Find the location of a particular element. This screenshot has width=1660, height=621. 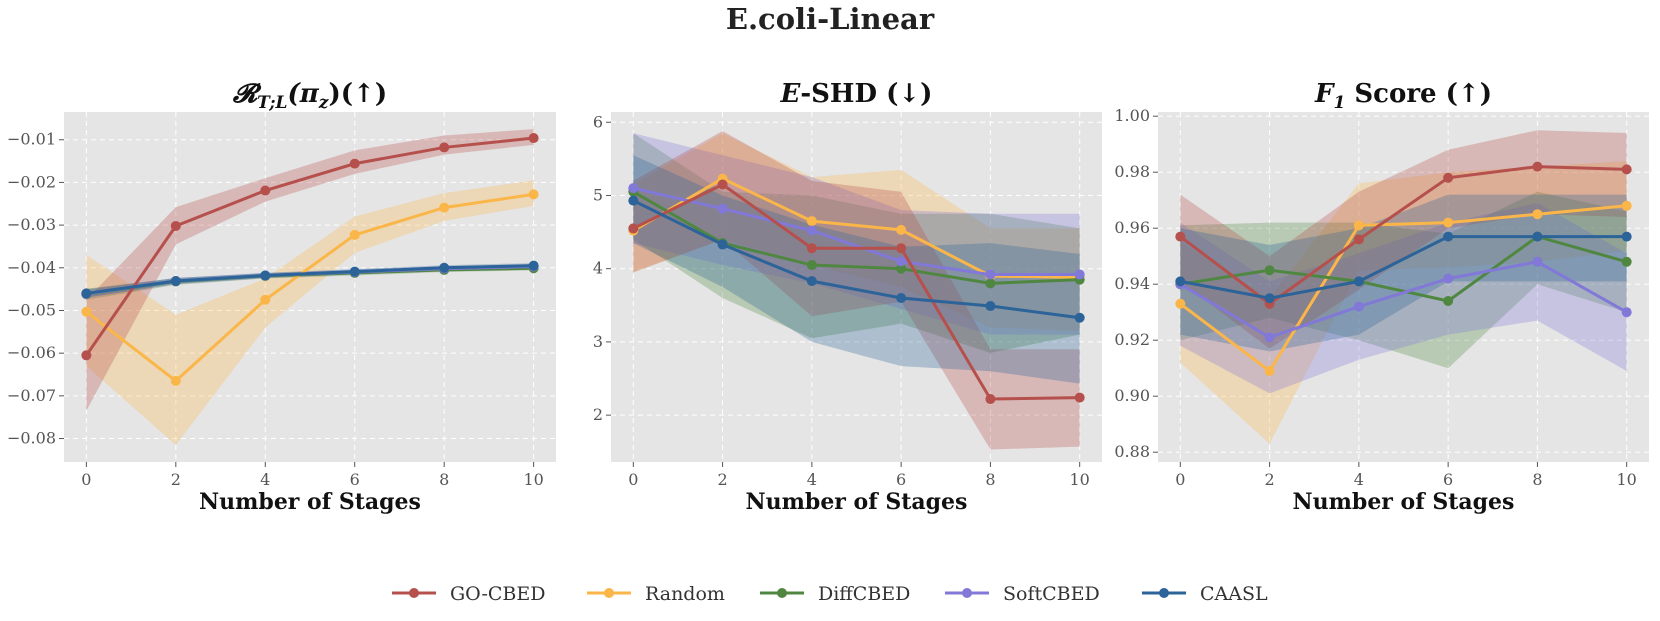

legend-item-diffcbed: DiffCBED is located at coordinates (835, 594).